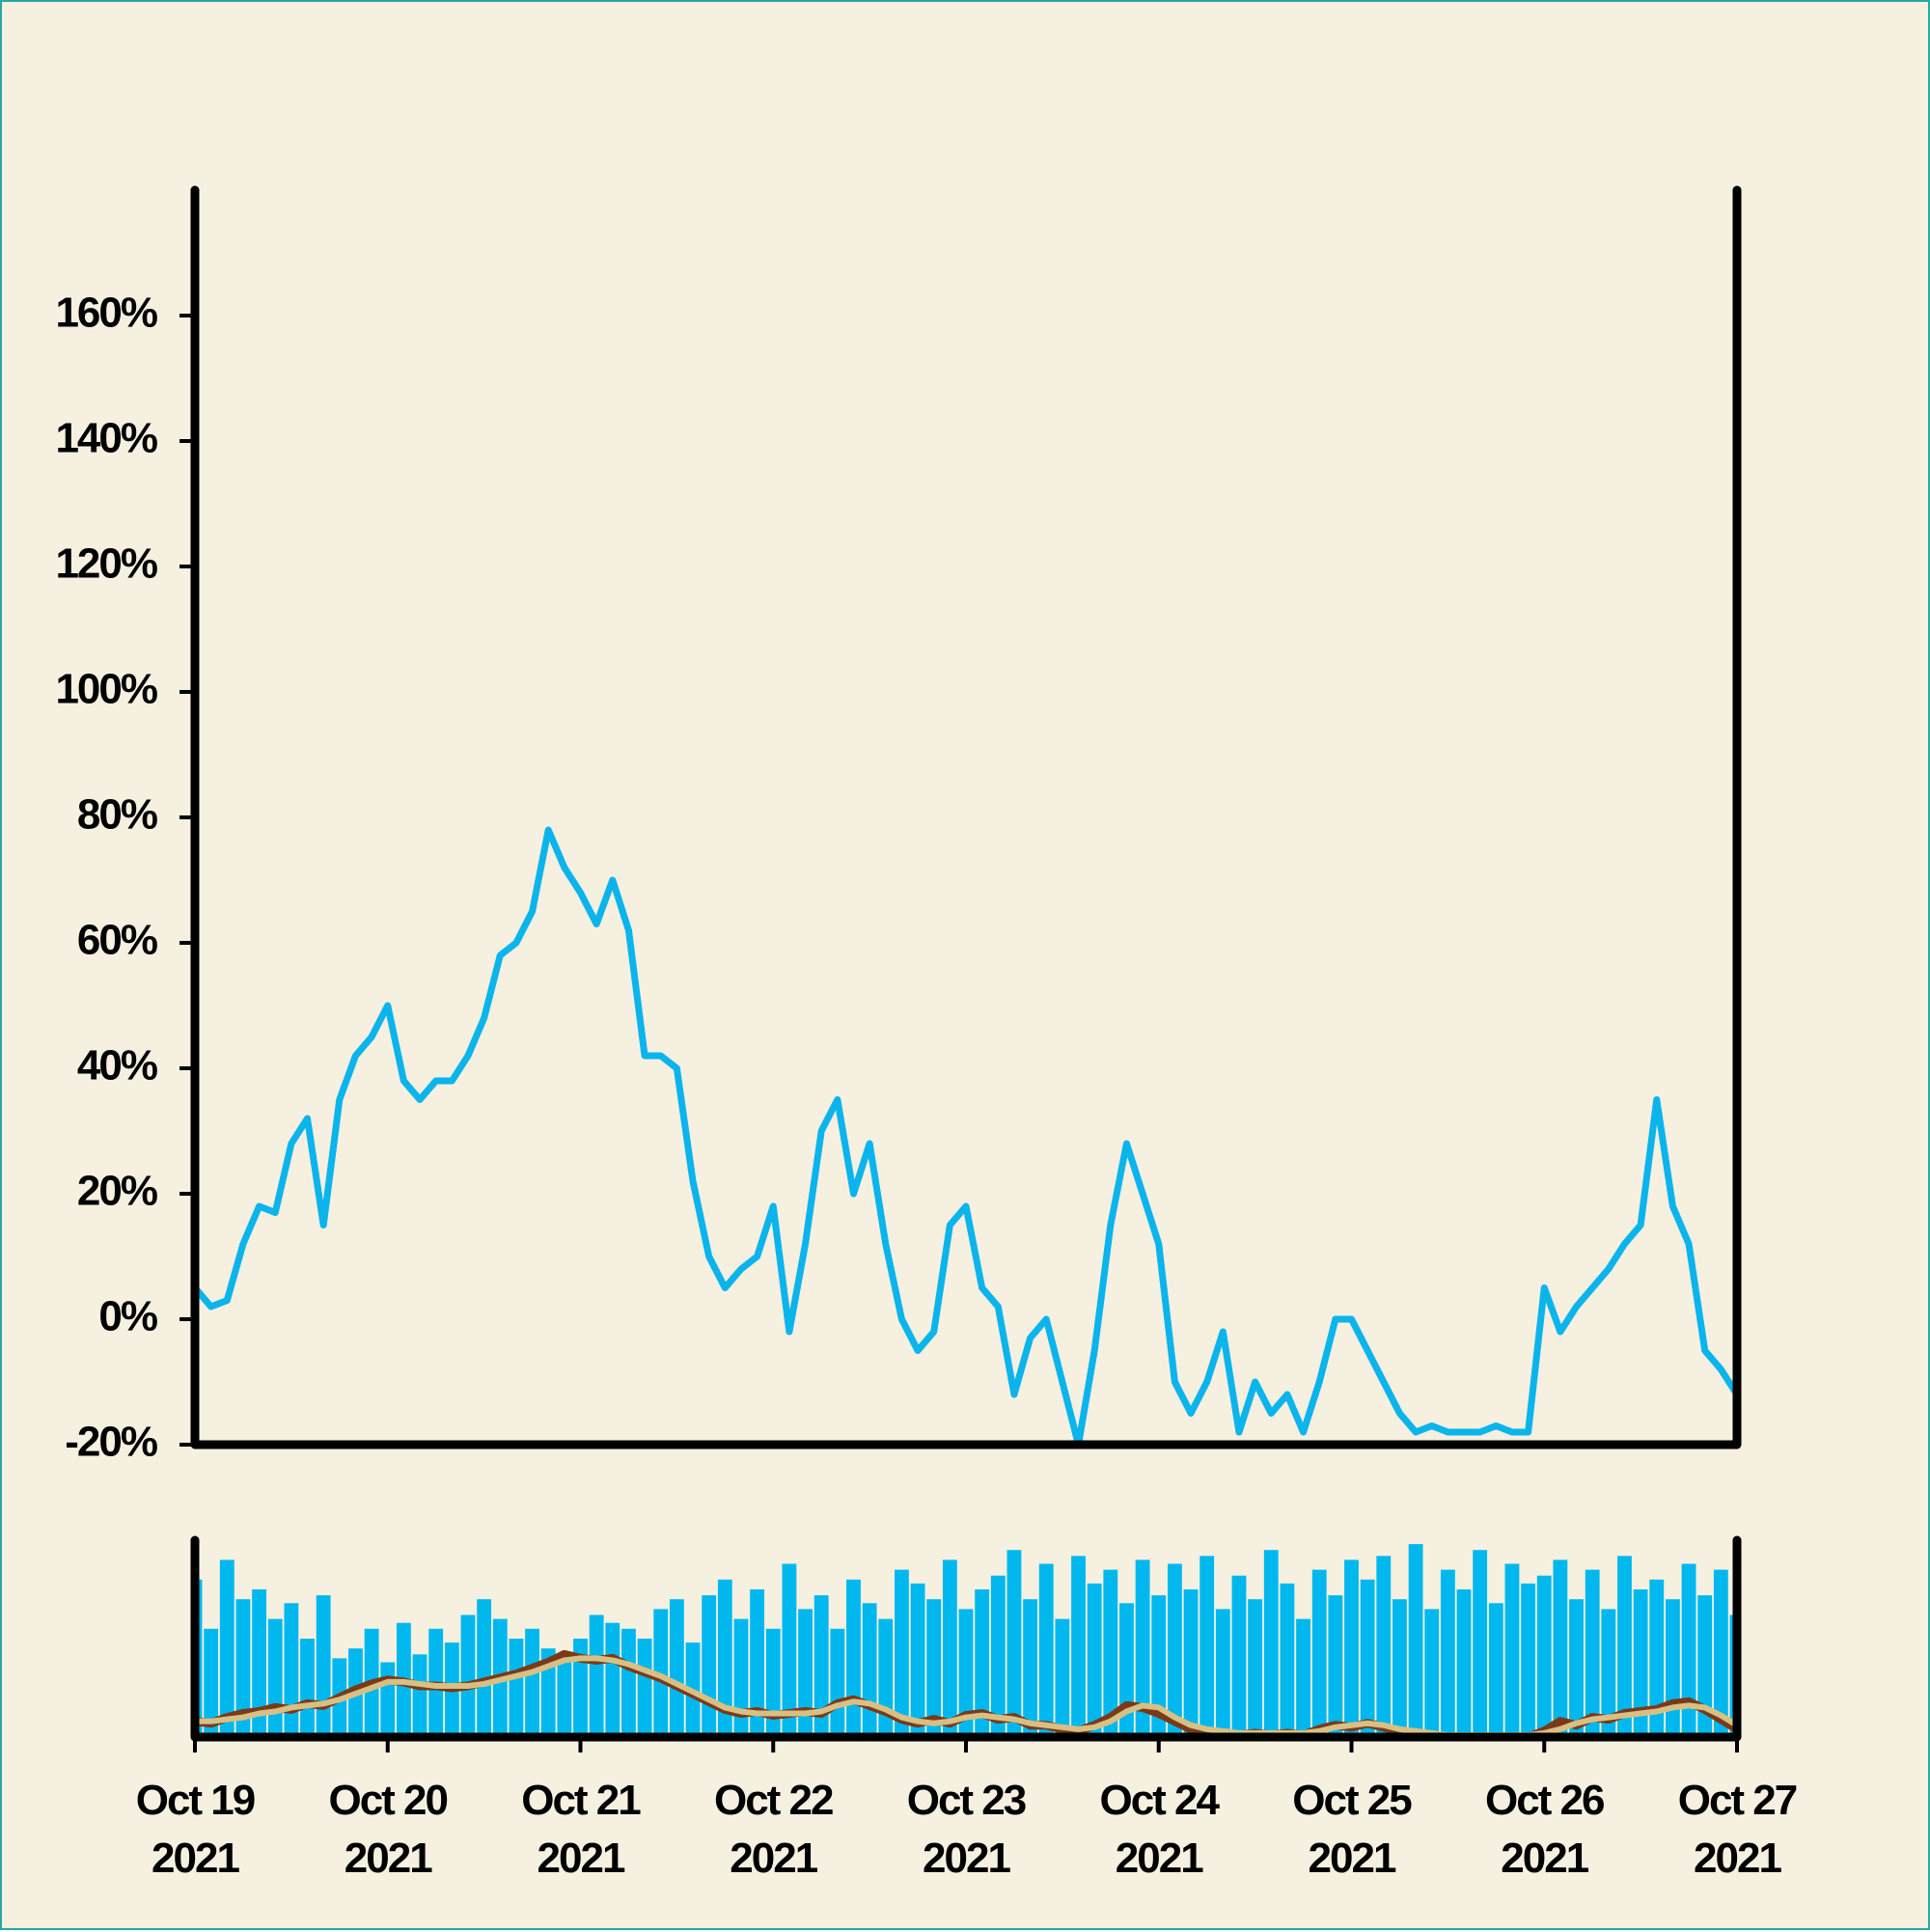 Image resolution: width=1930 pixels, height=1932 pixels. I want to click on y-tick-label: 140%, so click(105, 438).